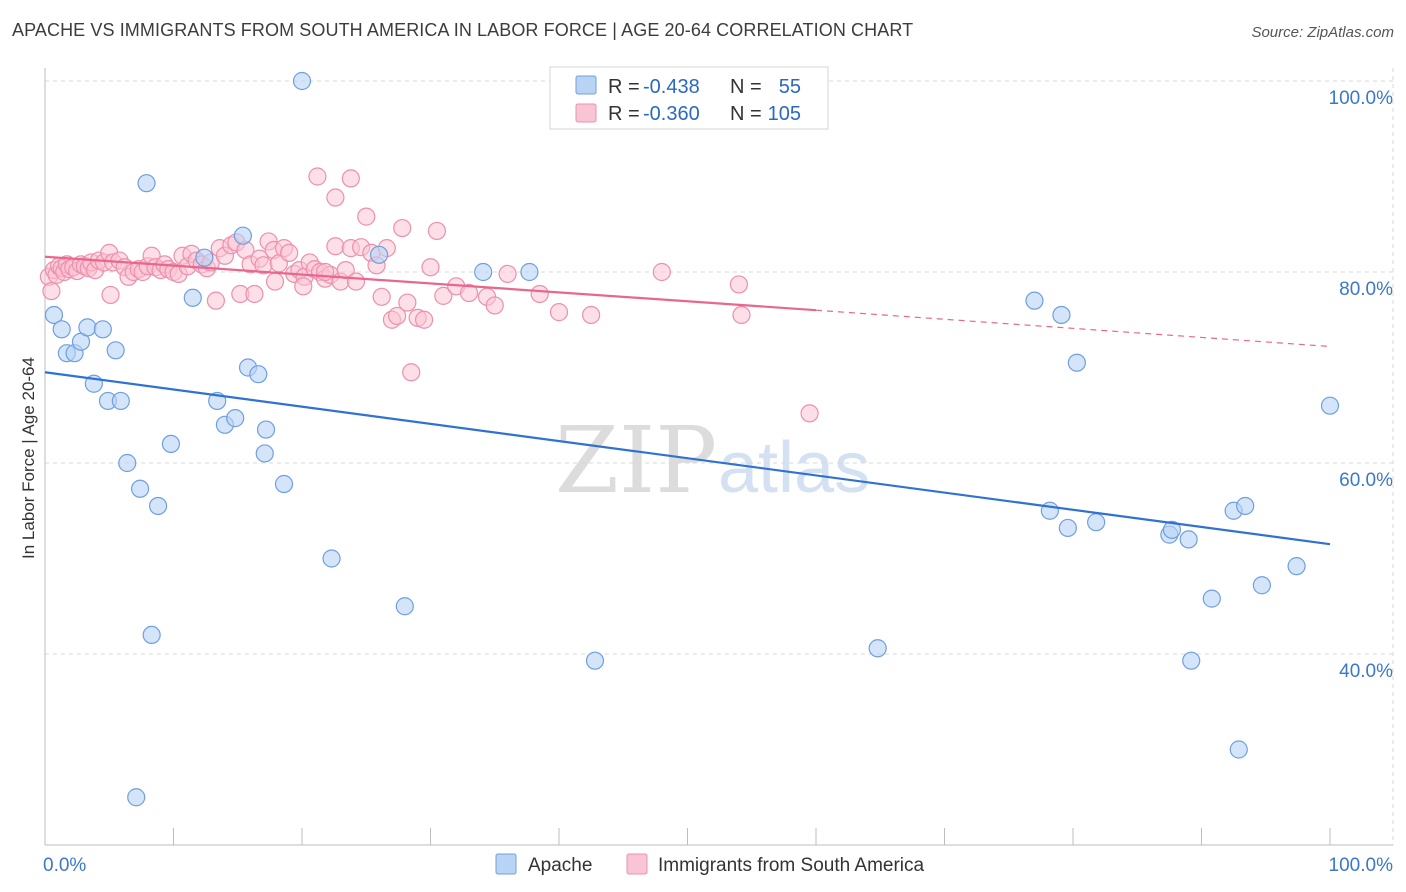 This screenshot has width=1406, height=892. Describe the element at coordinates (1322, 32) in the screenshot. I see `source-credit: Source: ZipAtlas.com` at that location.